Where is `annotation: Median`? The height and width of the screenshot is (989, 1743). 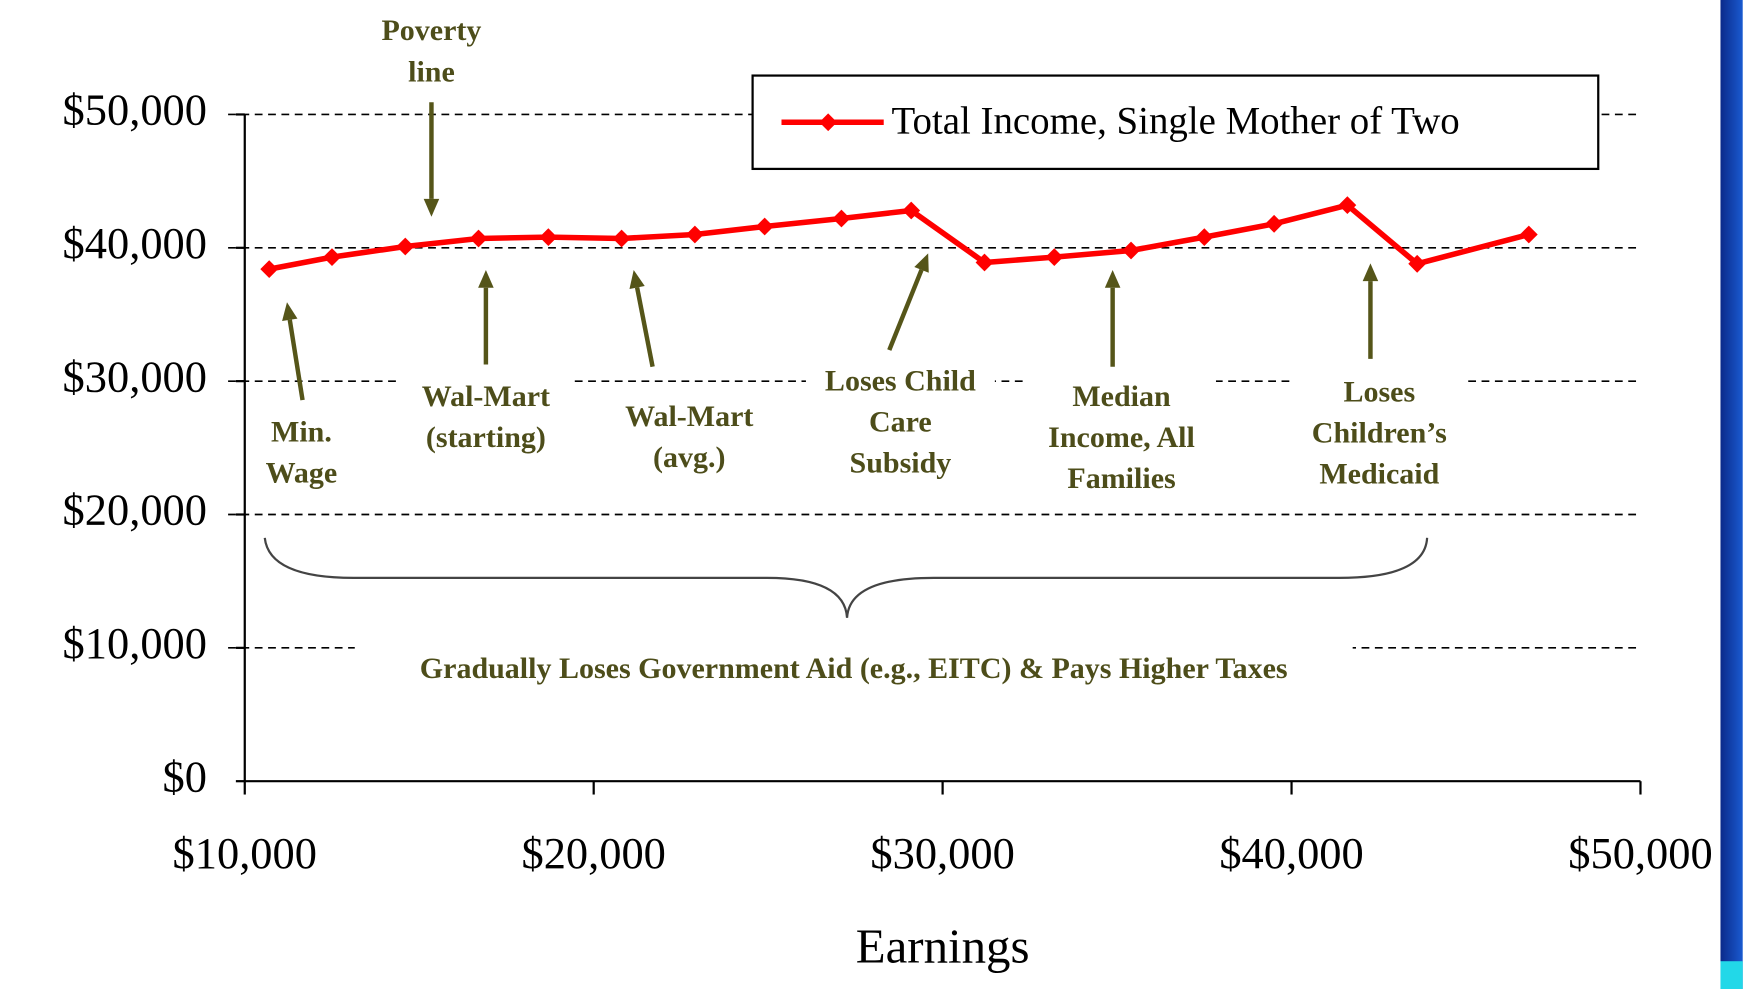 annotation: Median is located at coordinates (1121, 396).